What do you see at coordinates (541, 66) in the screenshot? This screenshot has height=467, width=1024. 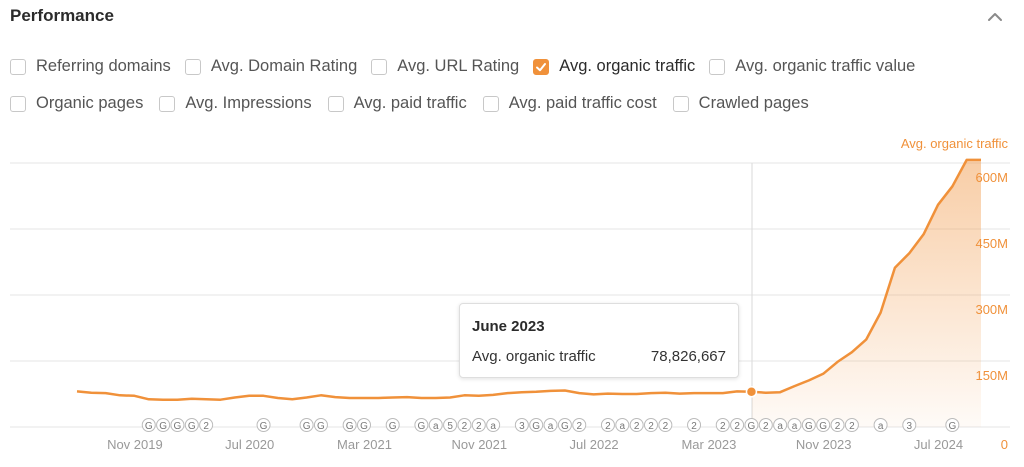 I see `checkbox-checked` at bounding box center [541, 66].